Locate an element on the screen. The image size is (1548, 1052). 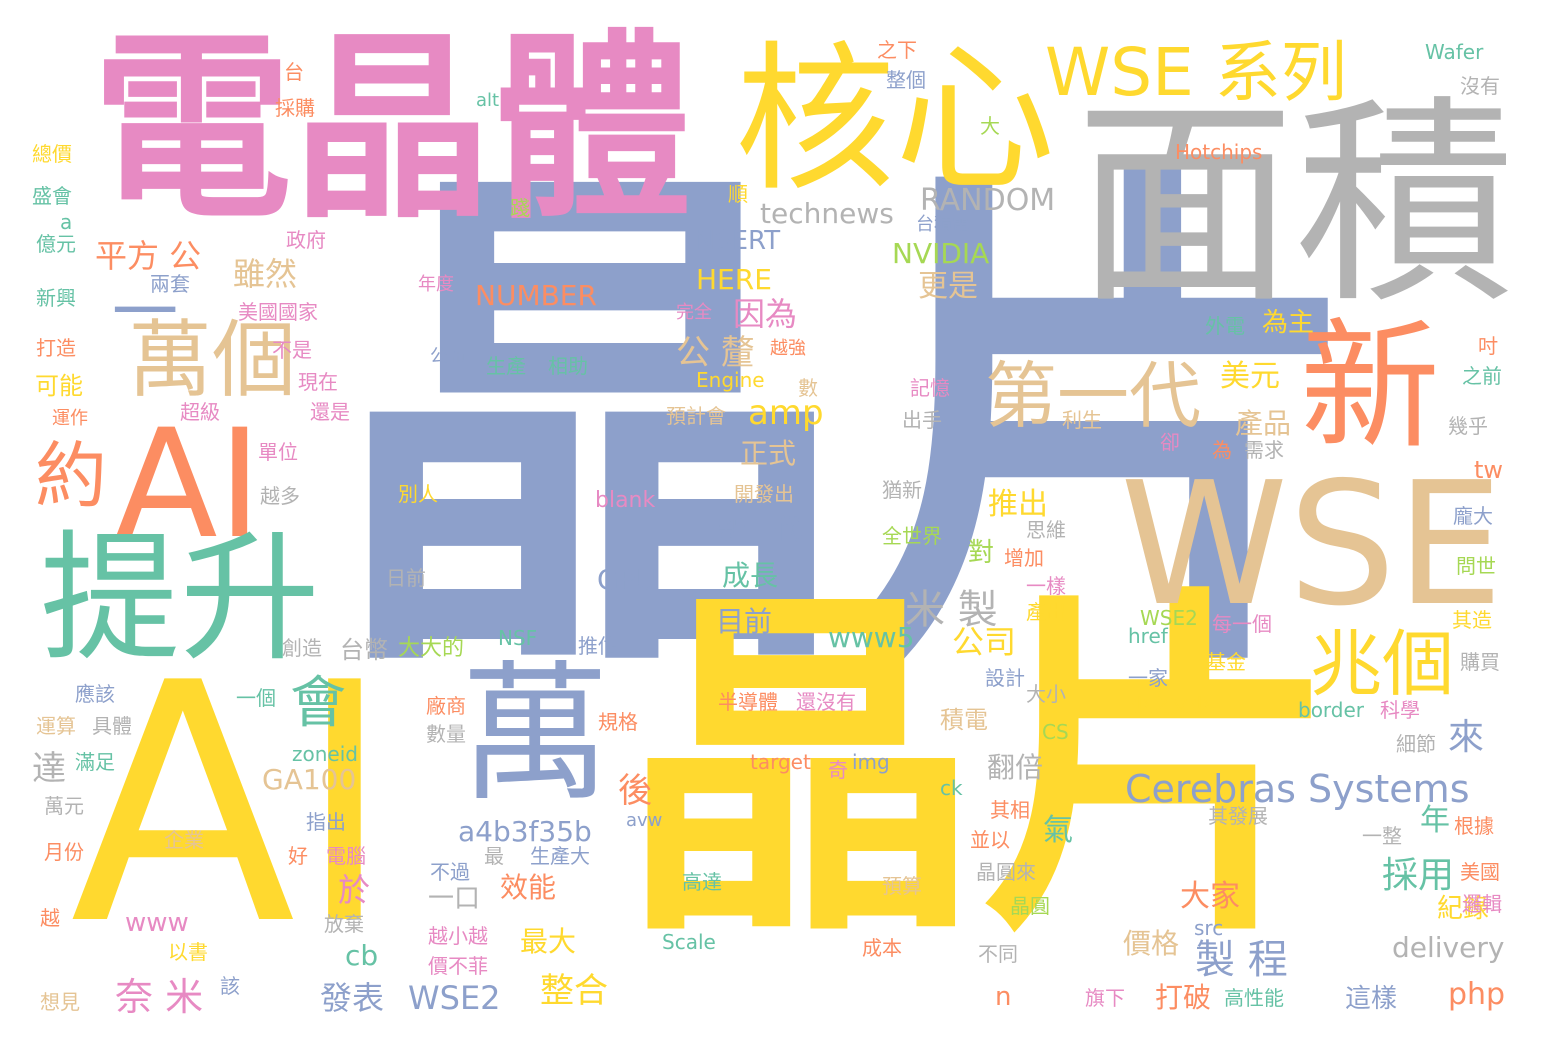
word-47: 目前 is located at coordinates (744, 621).